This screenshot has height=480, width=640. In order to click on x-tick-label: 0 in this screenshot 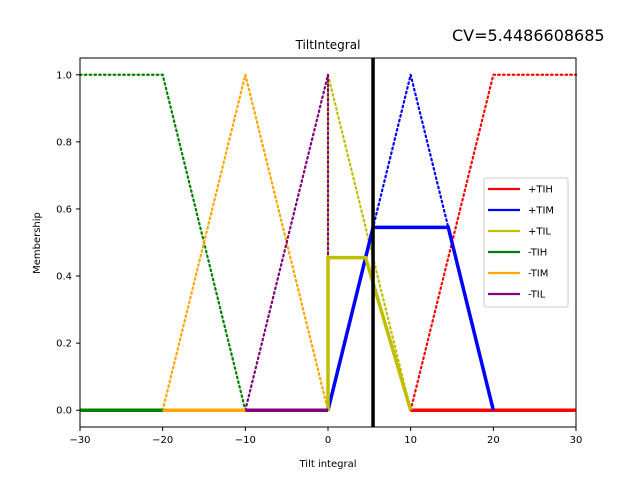, I will do `click(328, 440)`.